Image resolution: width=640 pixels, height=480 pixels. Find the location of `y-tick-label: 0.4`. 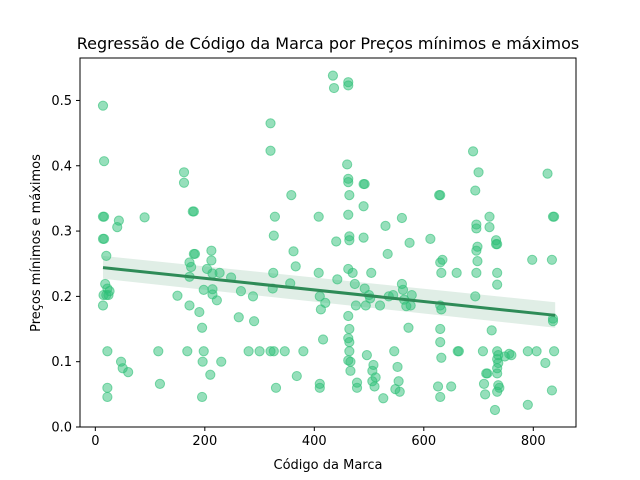

y-tick-label: 0.4 is located at coordinates (61, 166).